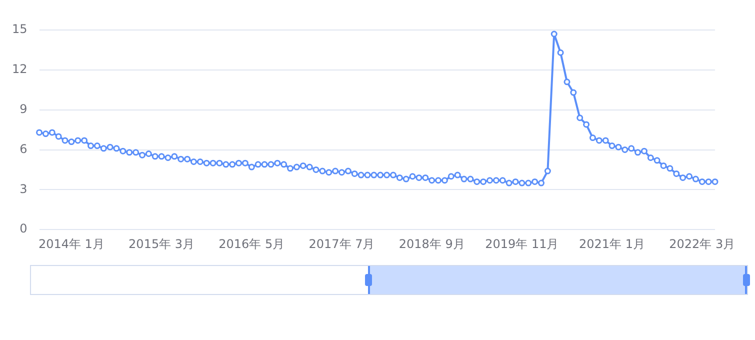  I want to click on x-tick-label: 2018年 9月, so click(431, 243).